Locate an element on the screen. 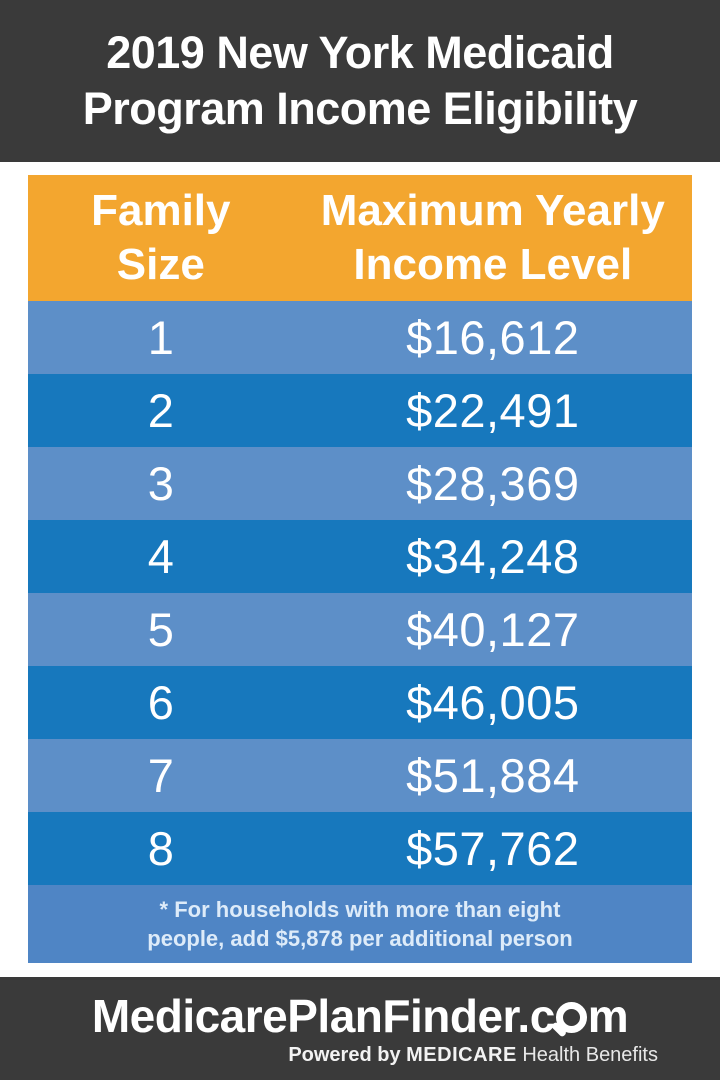 This screenshot has width=720, height=1080. income-cell: $22,491 is located at coordinates (493, 410).